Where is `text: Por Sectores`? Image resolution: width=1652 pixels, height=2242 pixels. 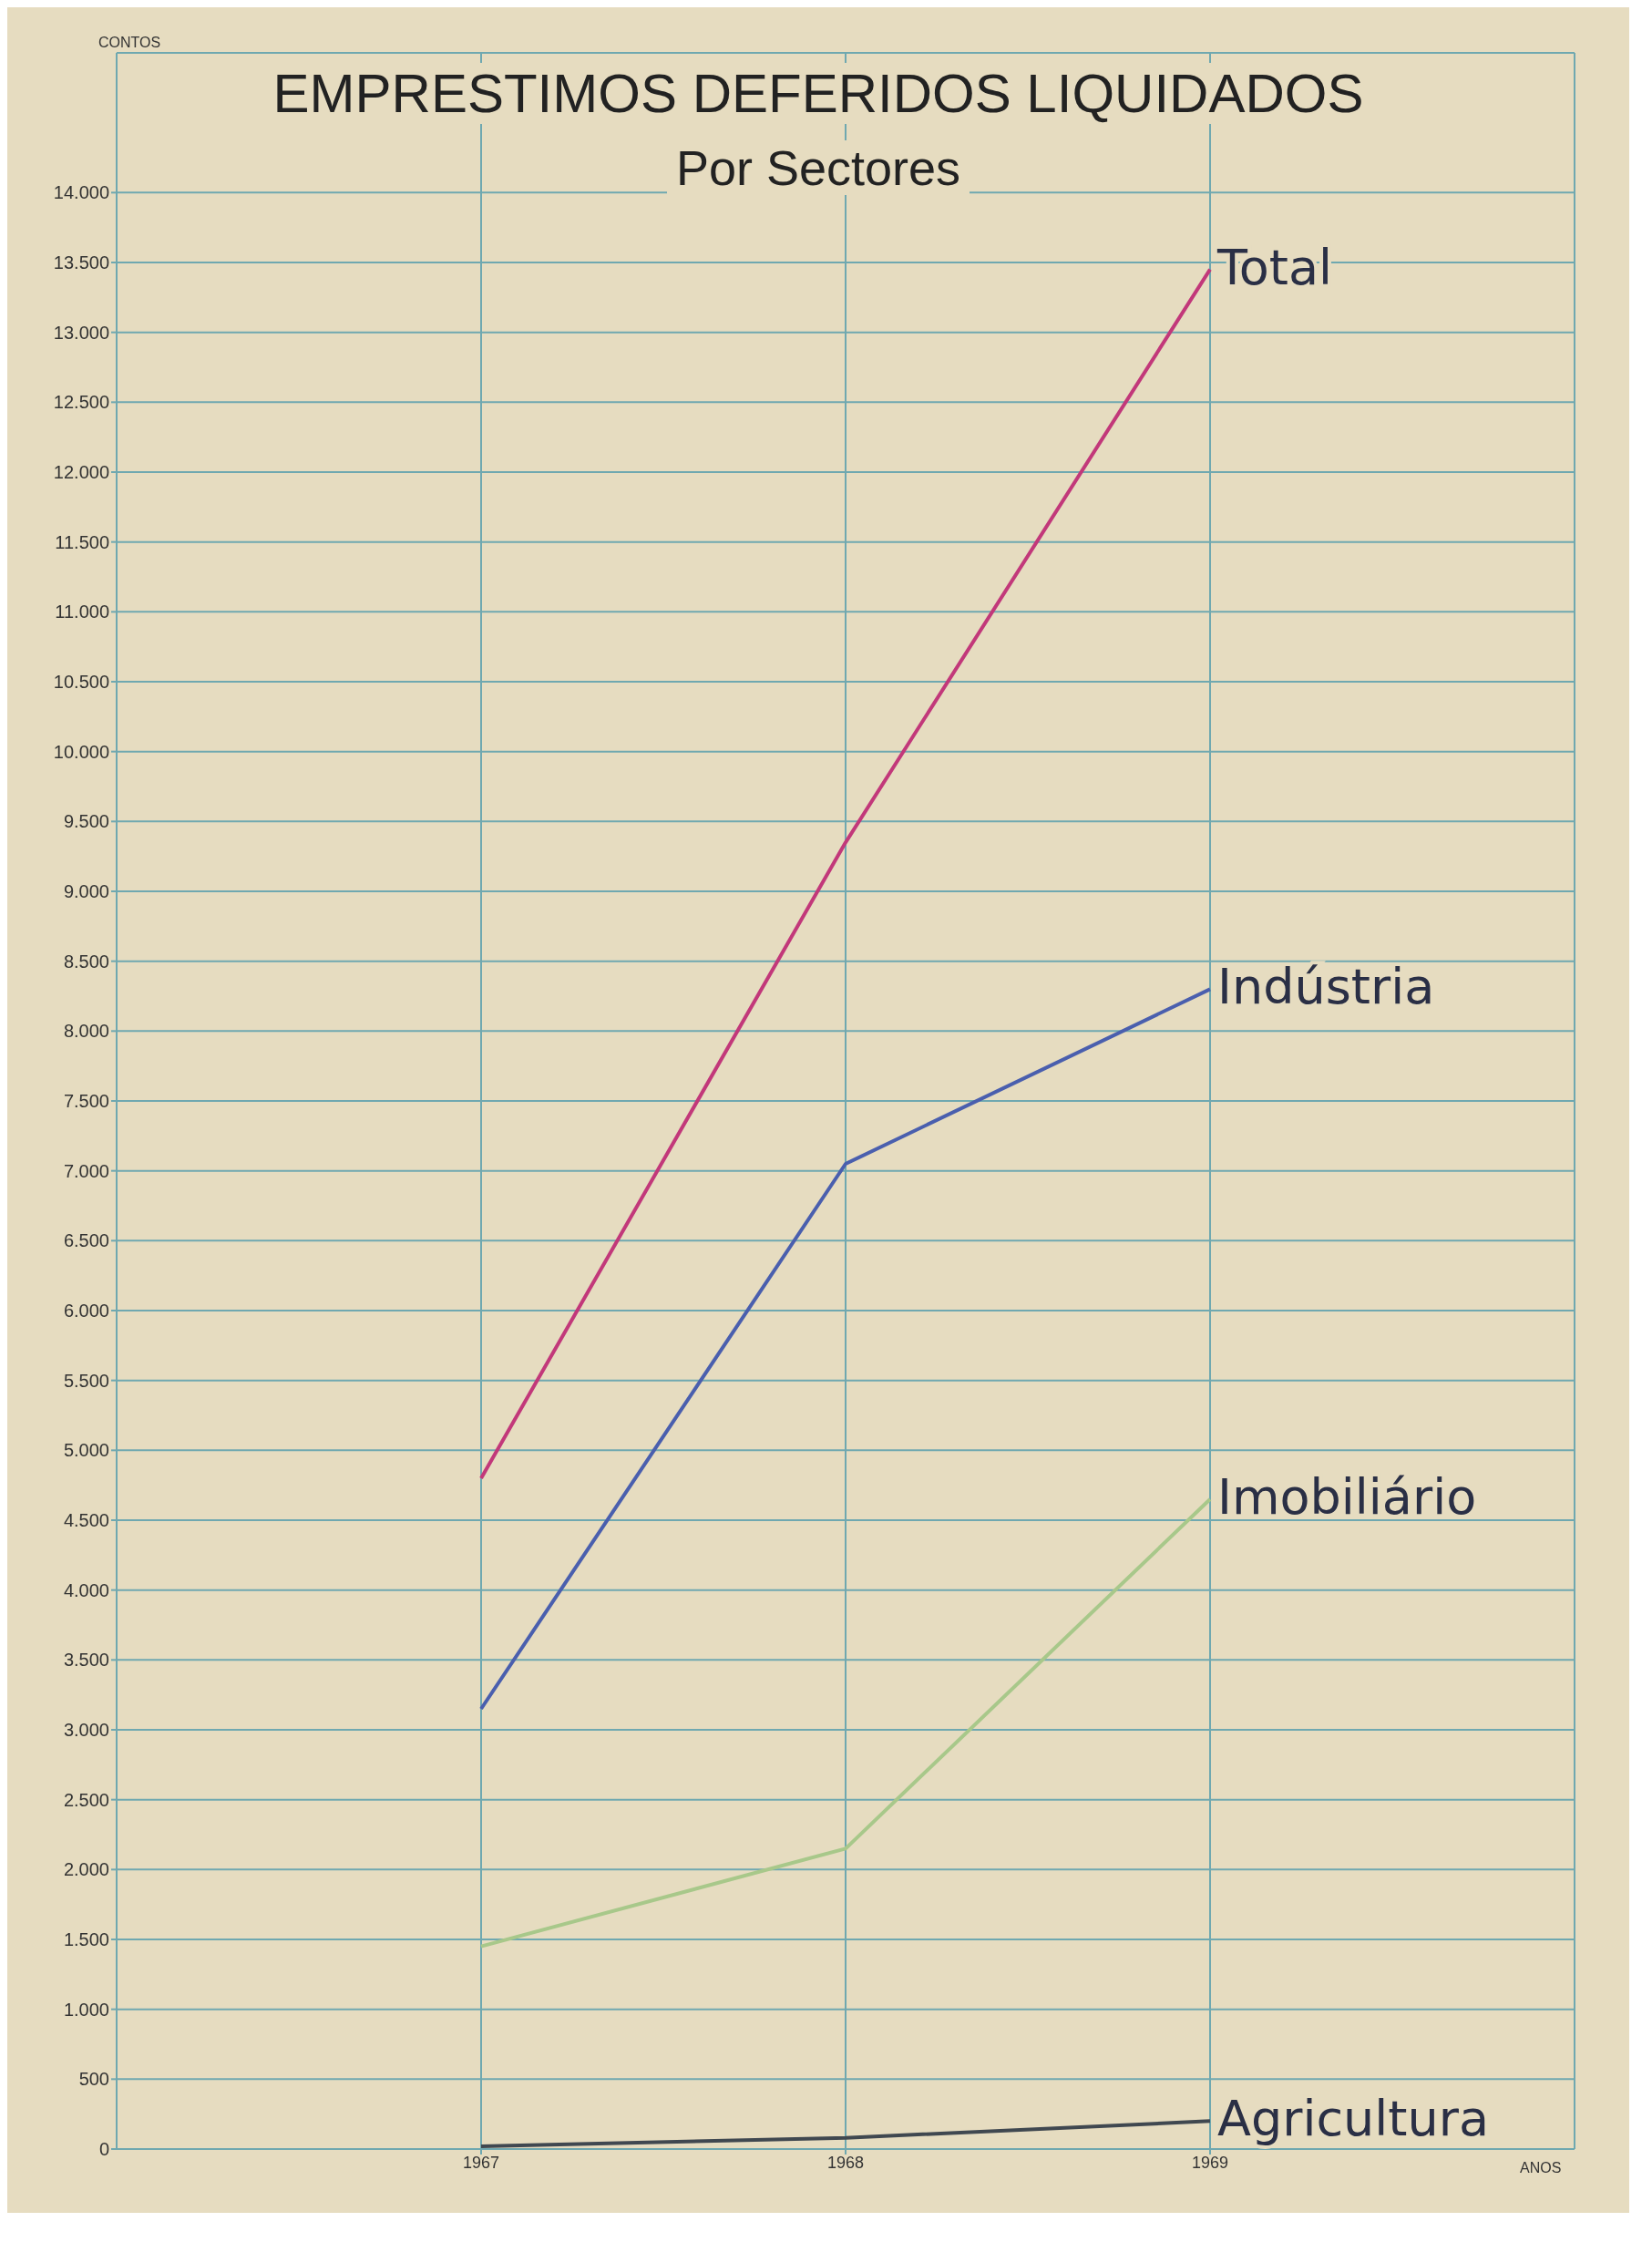
text: Por Sectores is located at coordinates (818, 168).